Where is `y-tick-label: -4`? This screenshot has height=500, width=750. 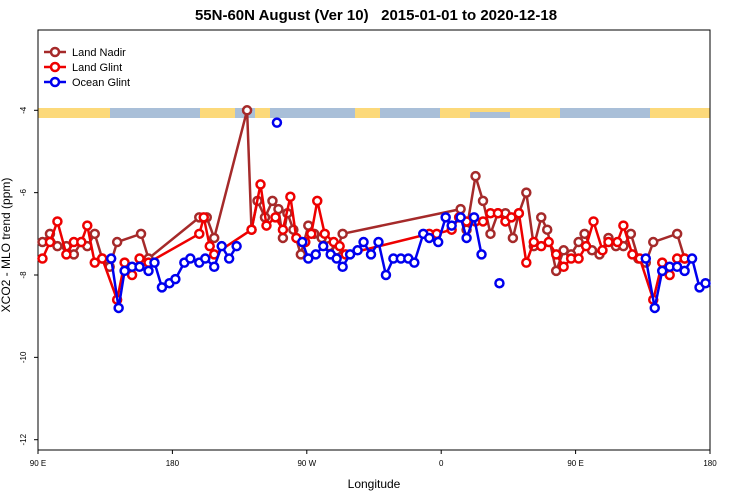
y-tick-label: -4 is located at coordinates (23, 110).